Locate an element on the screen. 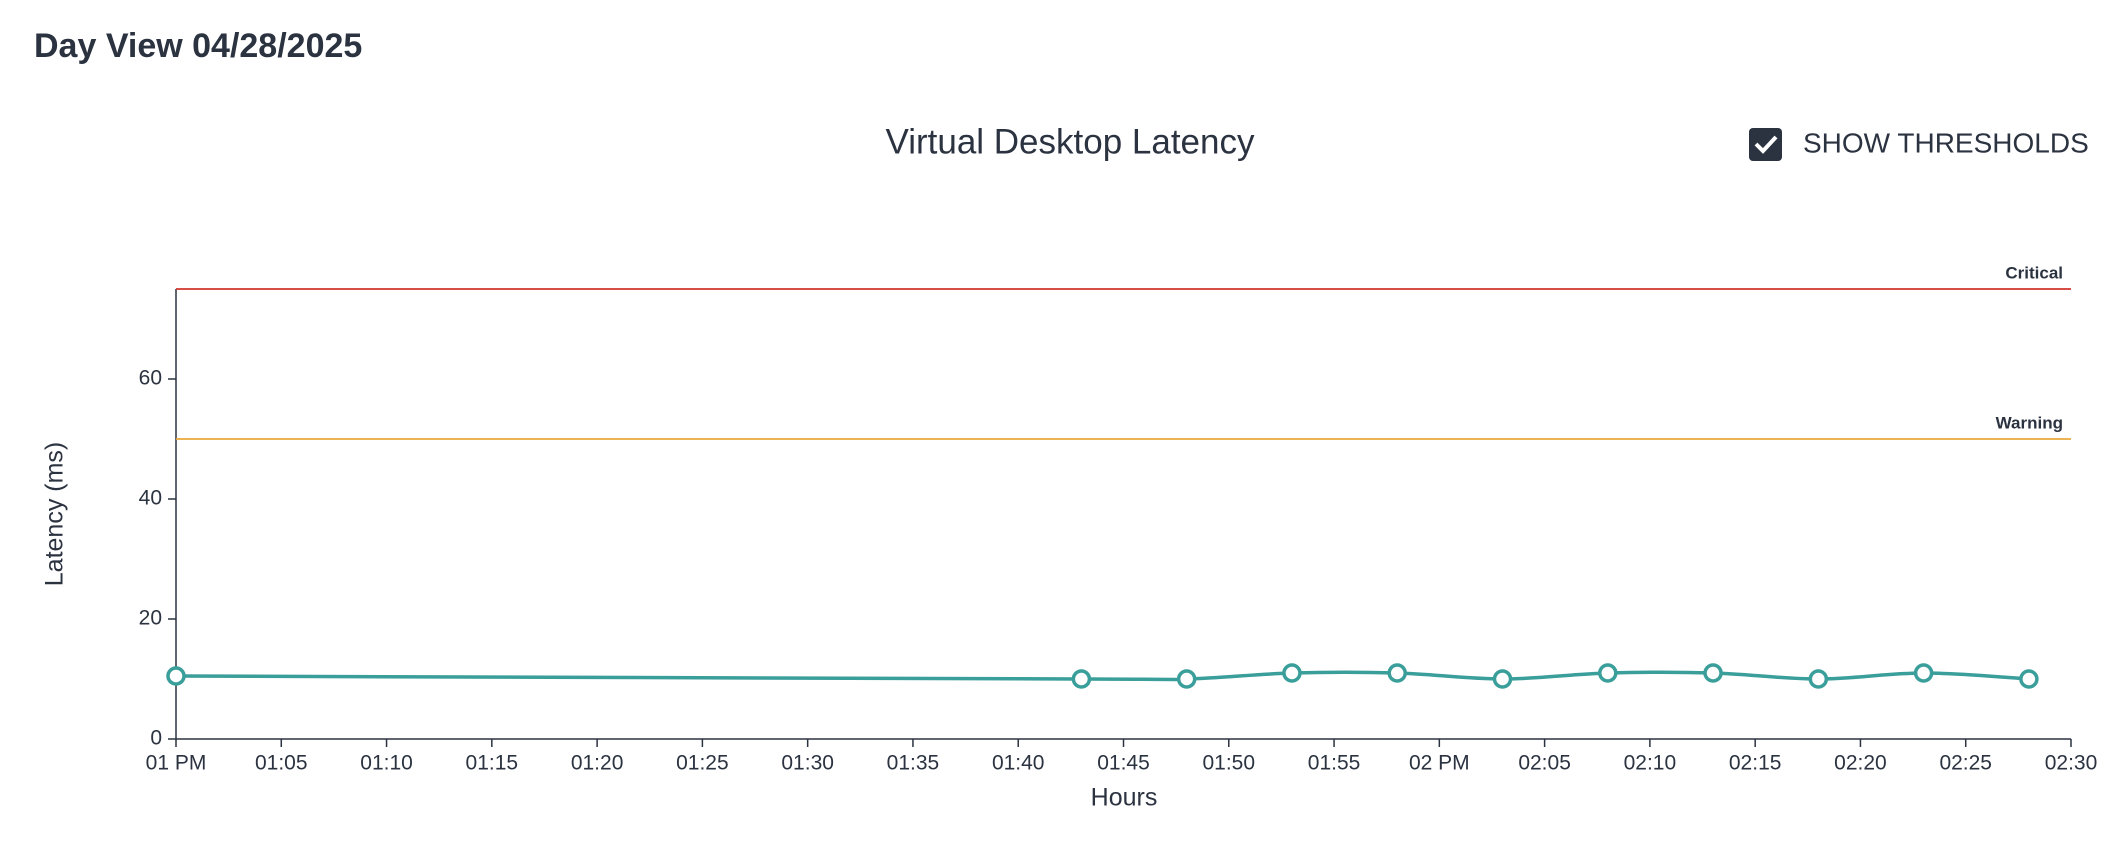  show-thresholds-toggle: SHOW THRESHOLDS is located at coordinates (1919, 144).